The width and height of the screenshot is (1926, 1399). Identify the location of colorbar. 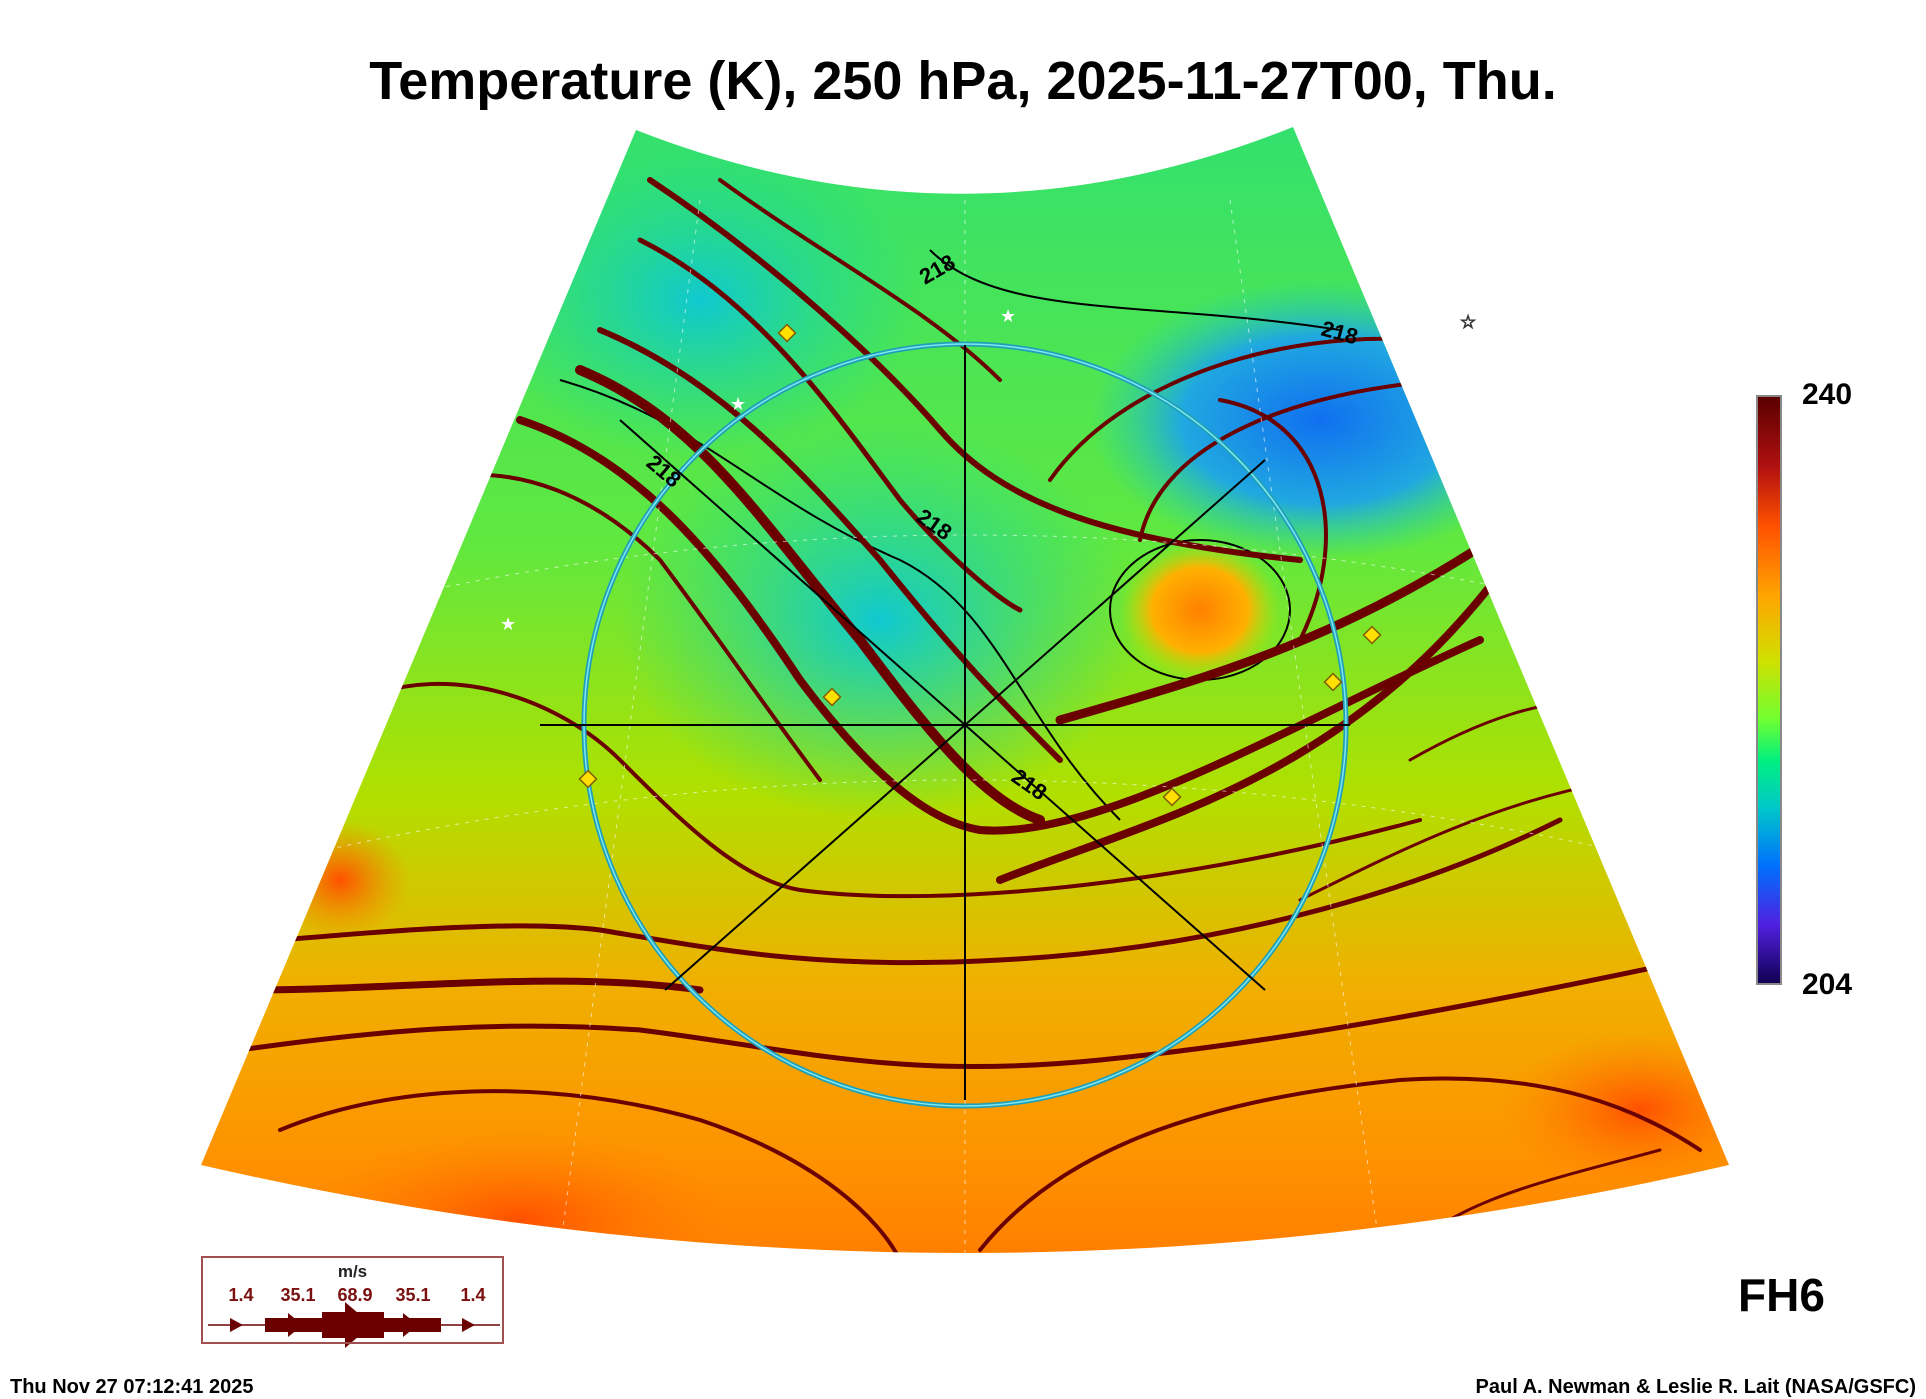
(1769, 690).